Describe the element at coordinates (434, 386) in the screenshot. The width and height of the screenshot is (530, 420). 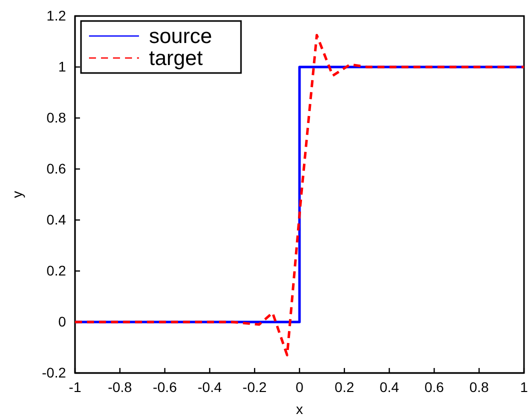
I see `x-tick-label: 0.6` at that location.